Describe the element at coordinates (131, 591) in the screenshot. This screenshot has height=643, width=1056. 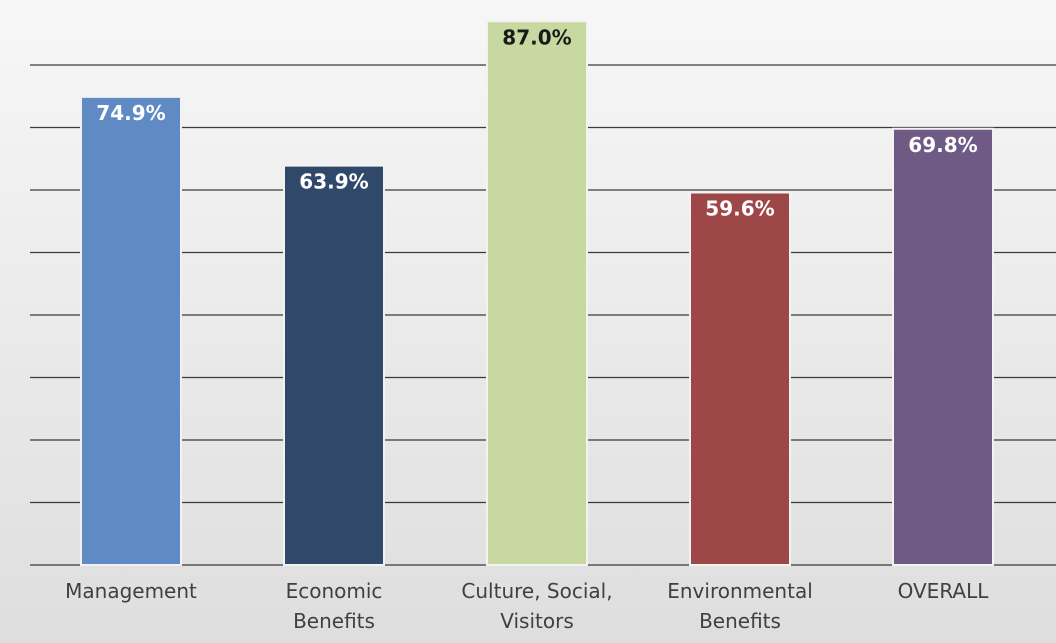
I see `category-label: Management` at that location.